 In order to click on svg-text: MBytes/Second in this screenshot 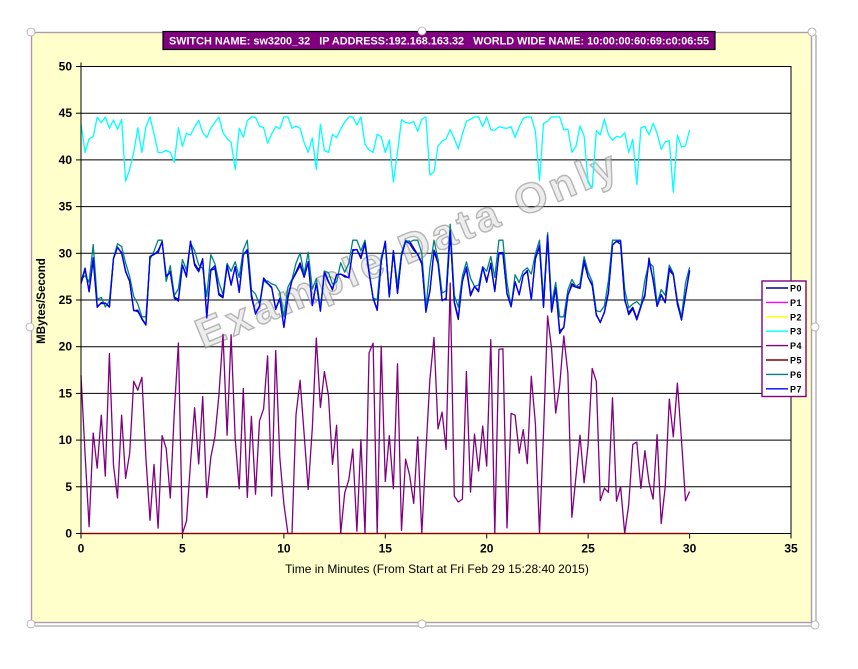, I will do `click(42, 301)`.